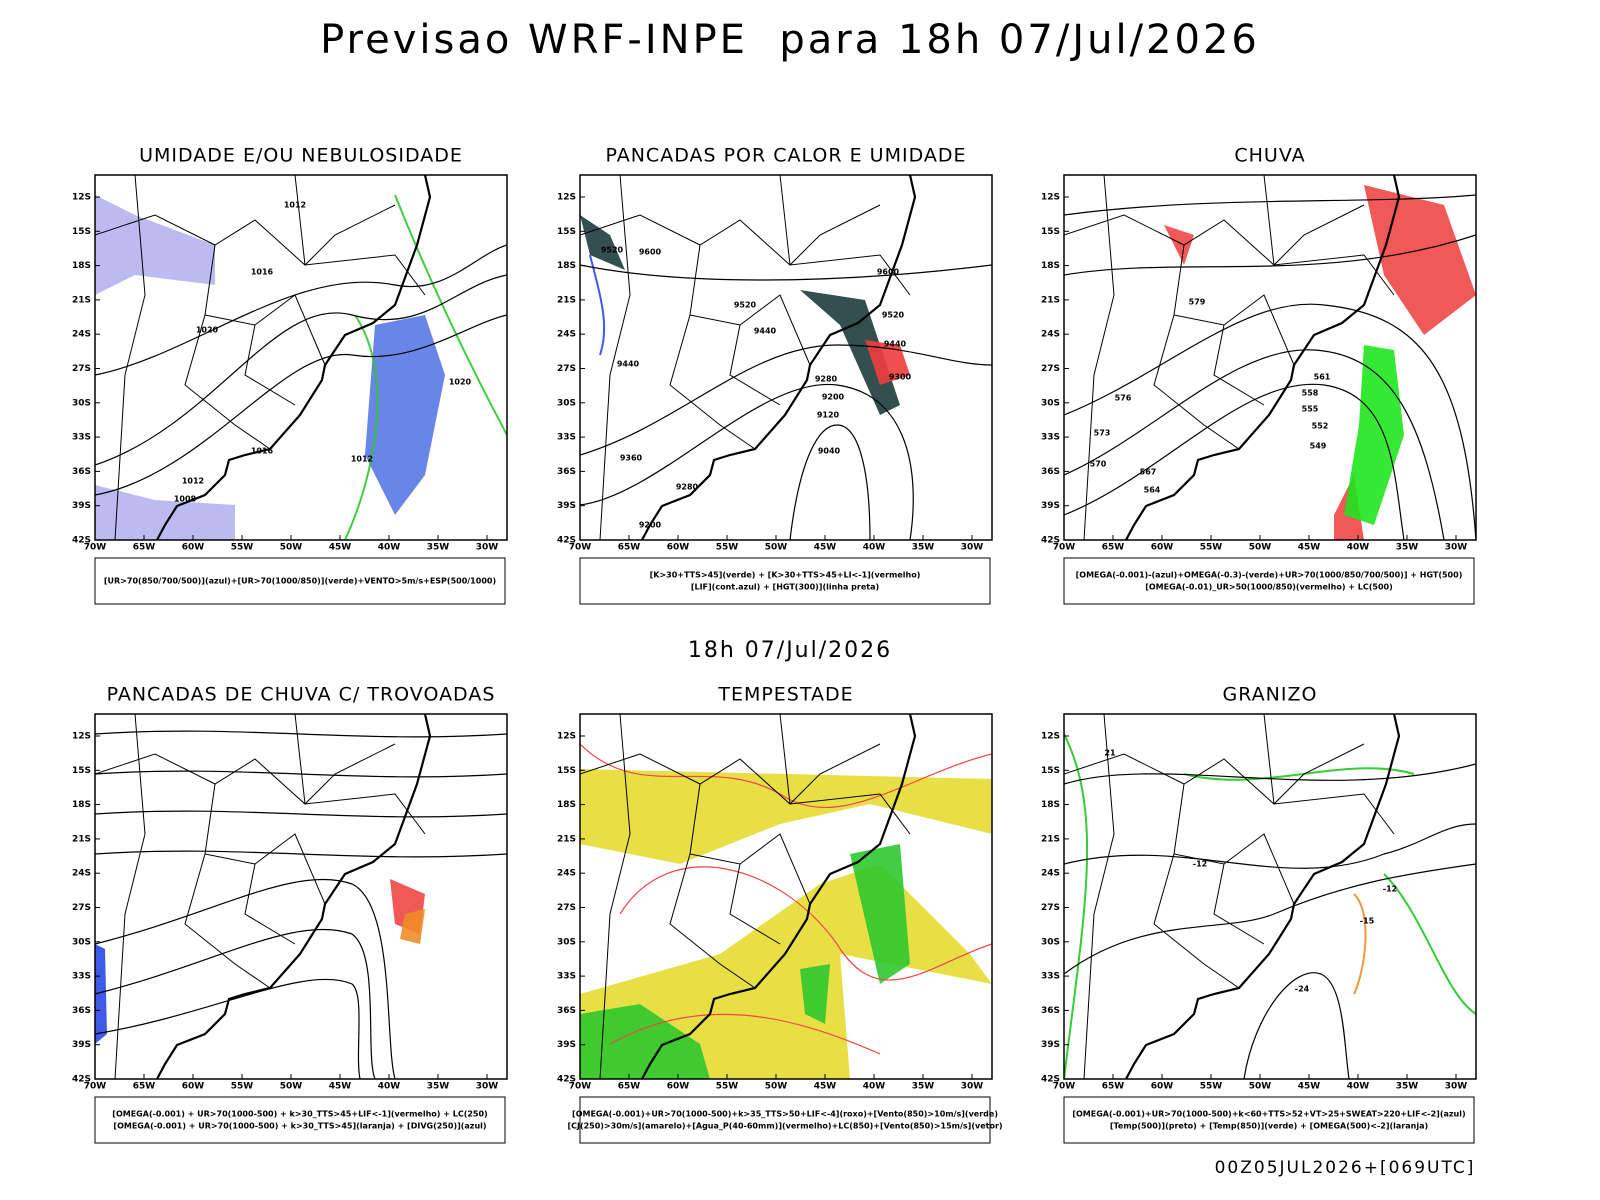  I want to click on contour-label: 21, so click(1110, 753).